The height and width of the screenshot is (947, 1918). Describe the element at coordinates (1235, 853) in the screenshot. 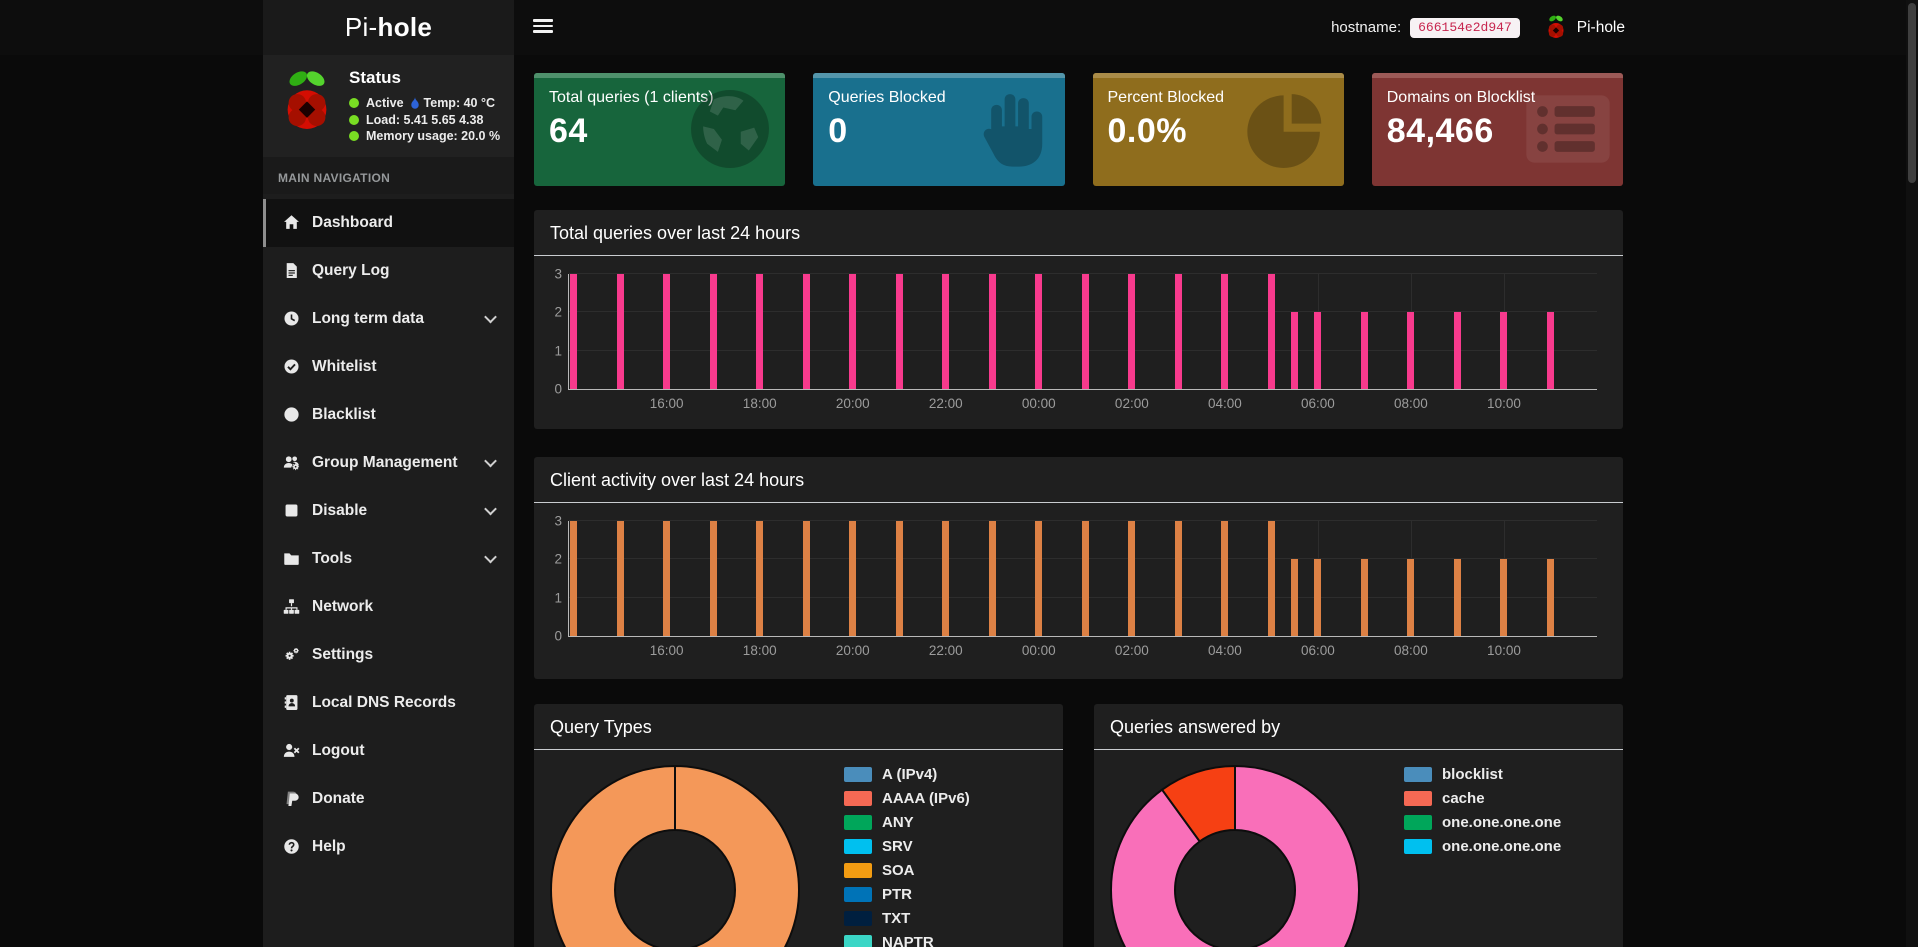

I see `queries-answered-by-donut-chart` at that location.